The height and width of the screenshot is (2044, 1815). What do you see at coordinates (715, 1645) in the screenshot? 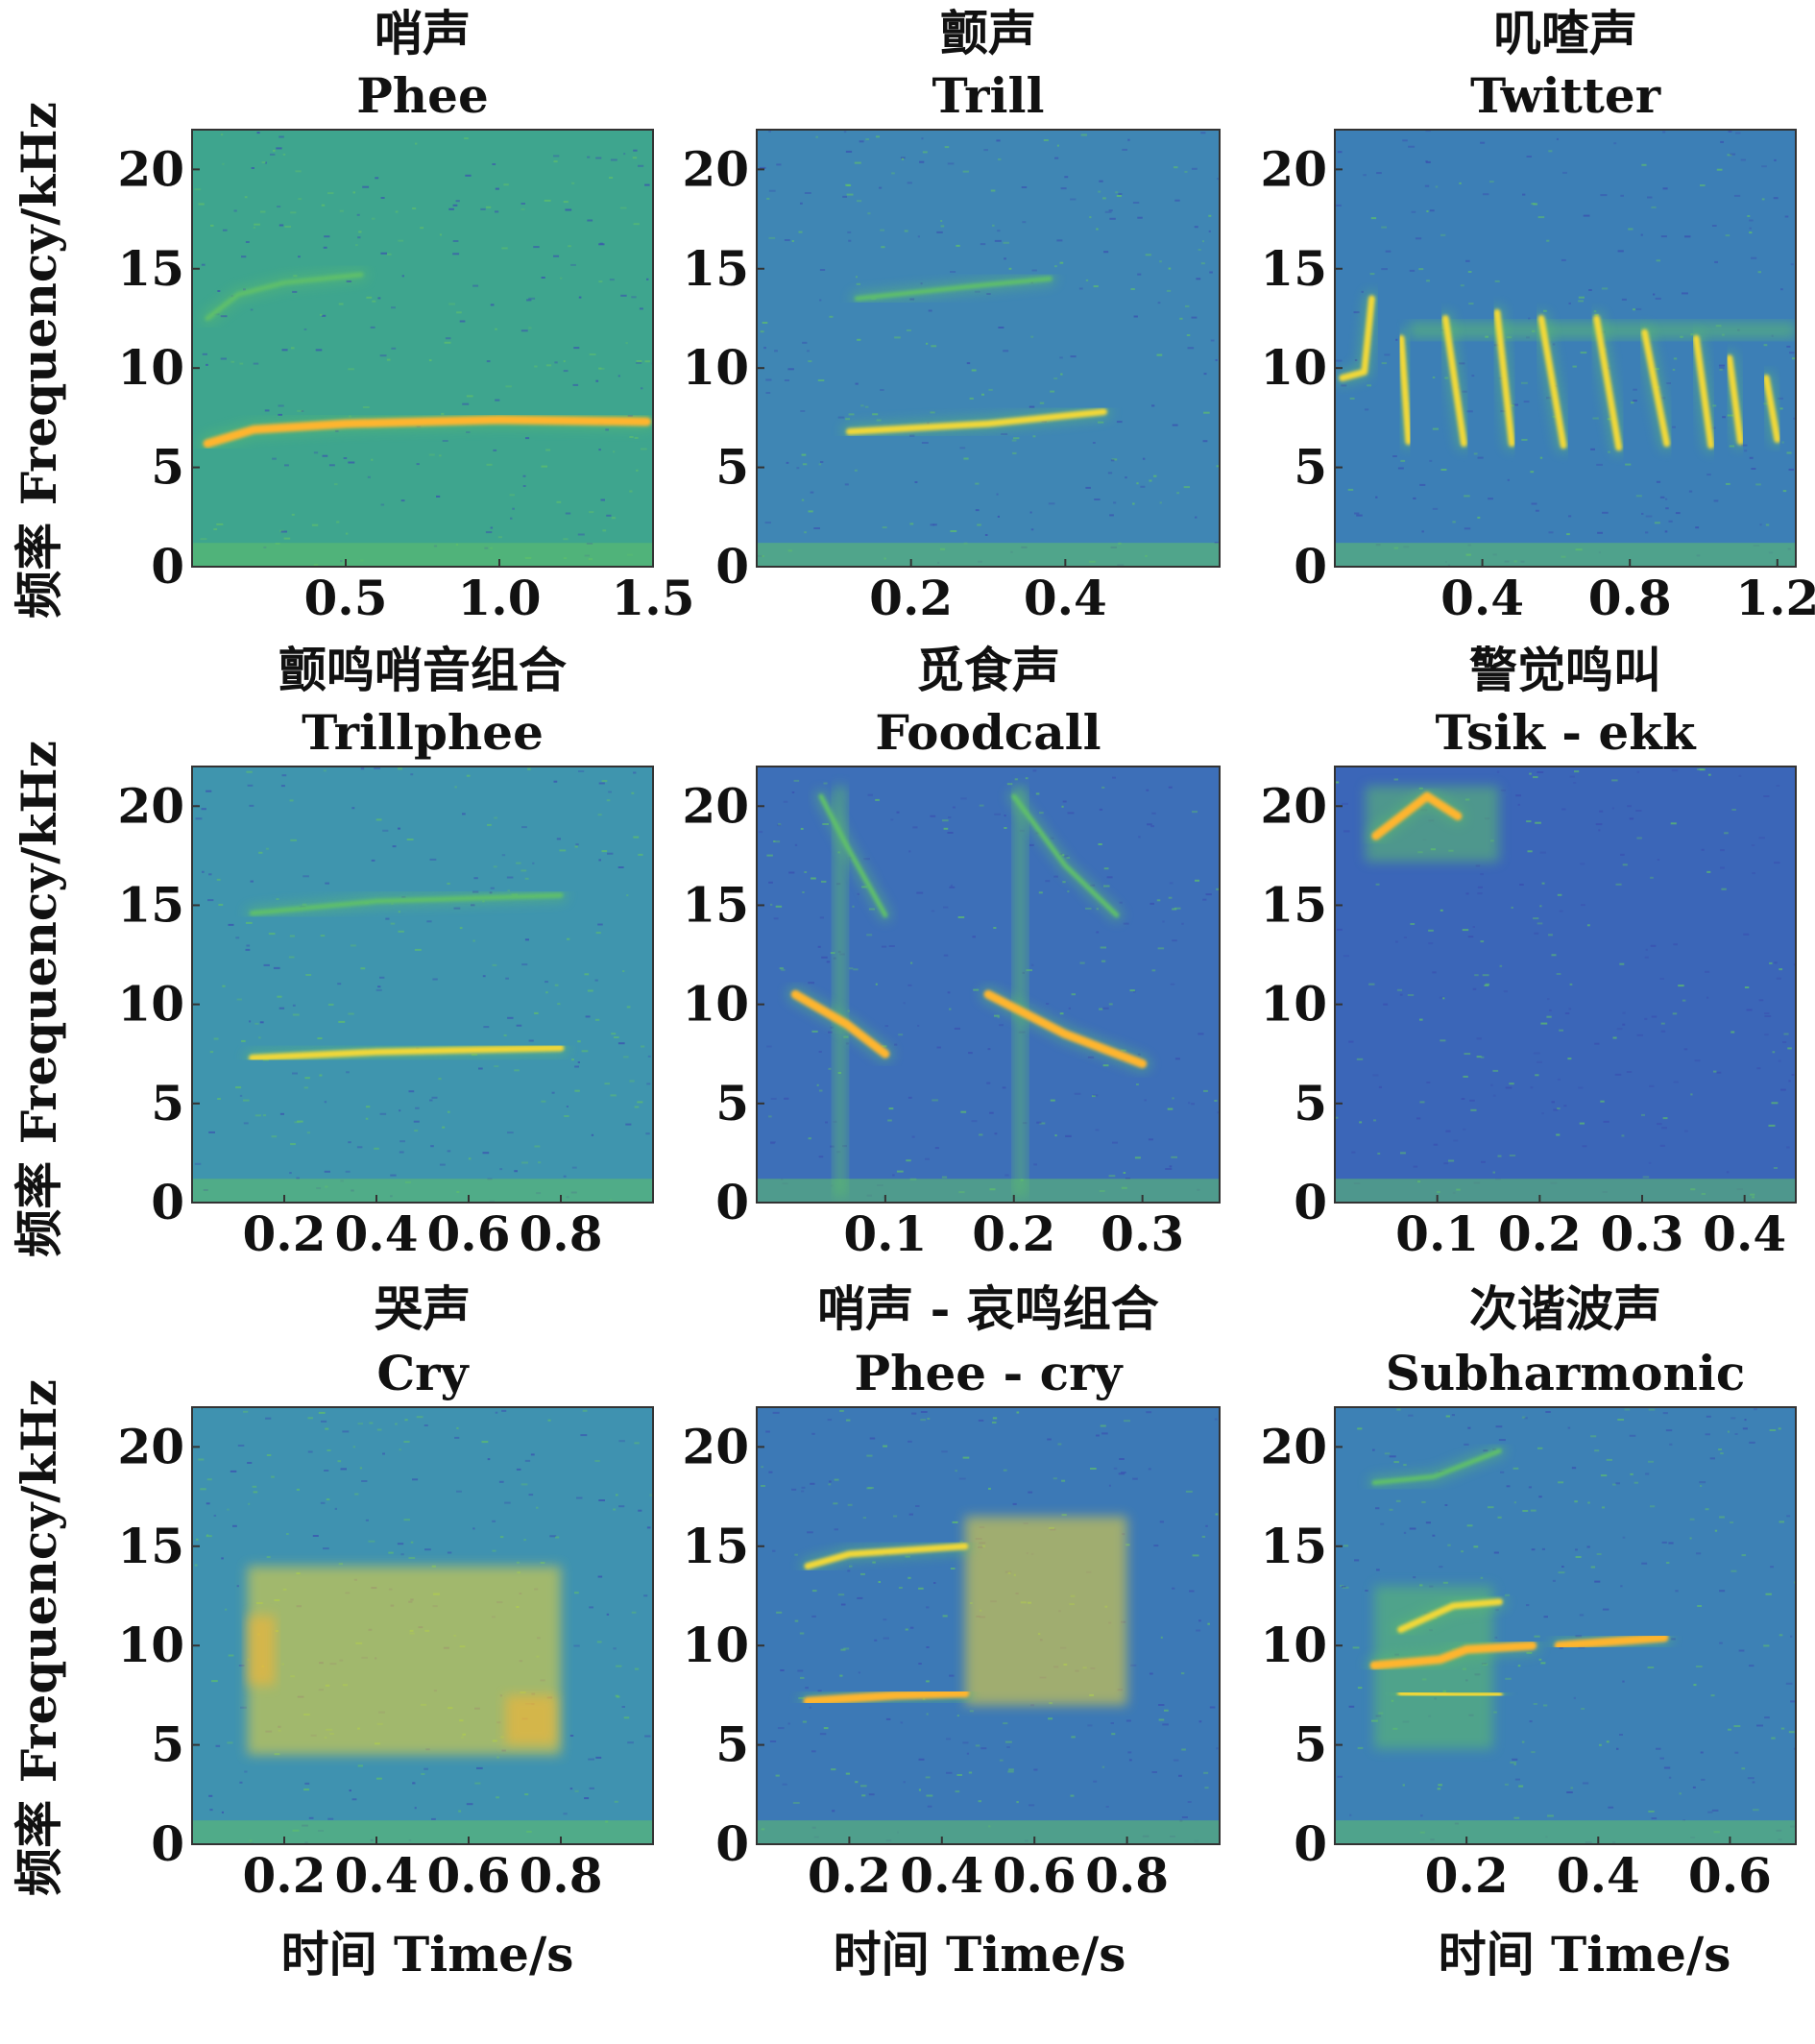
I see `y-tick-label: 10` at bounding box center [715, 1645].